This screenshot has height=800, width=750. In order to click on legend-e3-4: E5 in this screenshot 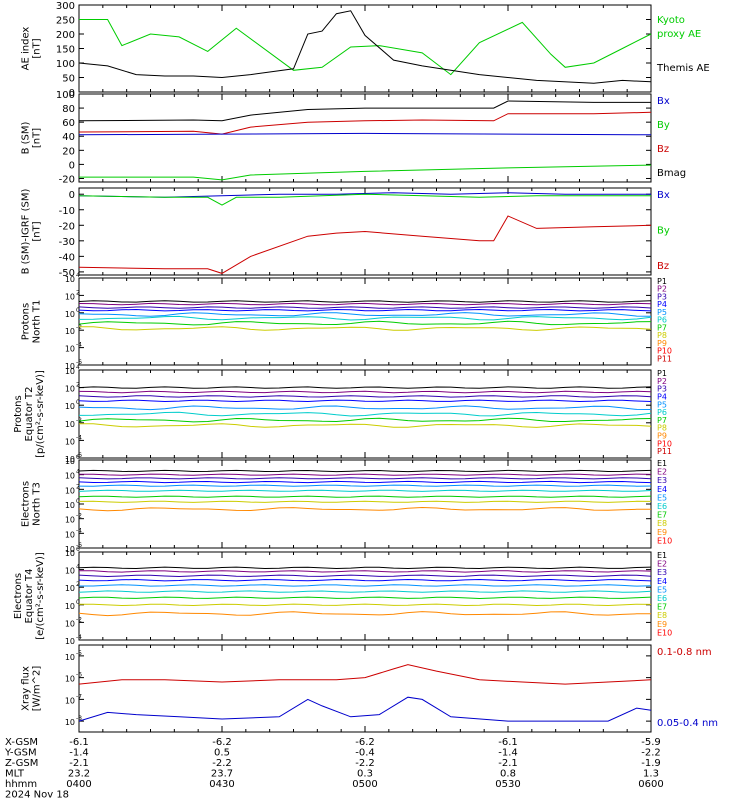, I will do `click(662, 497)`.